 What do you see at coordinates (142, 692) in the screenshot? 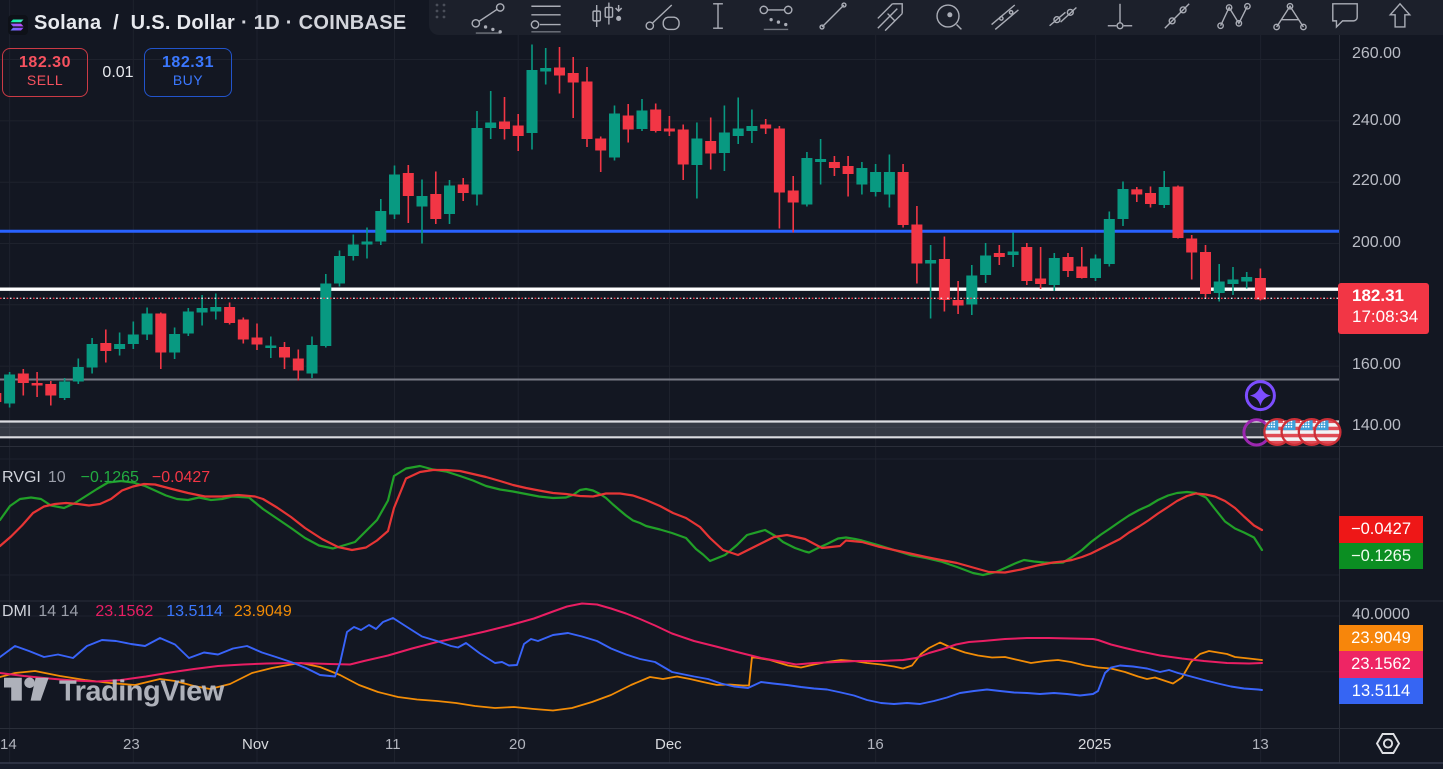
I see `svg-text: TradingView` at bounding box center [142, 692].